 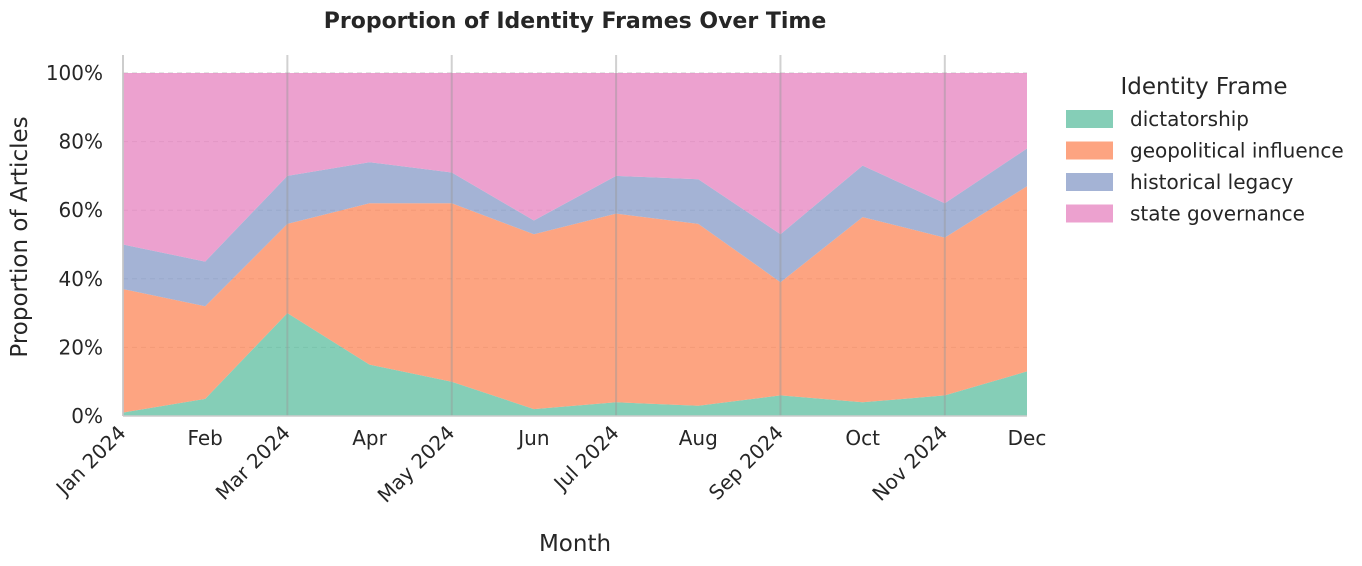 What do you see at coordinates (1237, 151) in the screenshot?
I see `legend-label: geopolitical influence` at bounding box center [1237, 151].